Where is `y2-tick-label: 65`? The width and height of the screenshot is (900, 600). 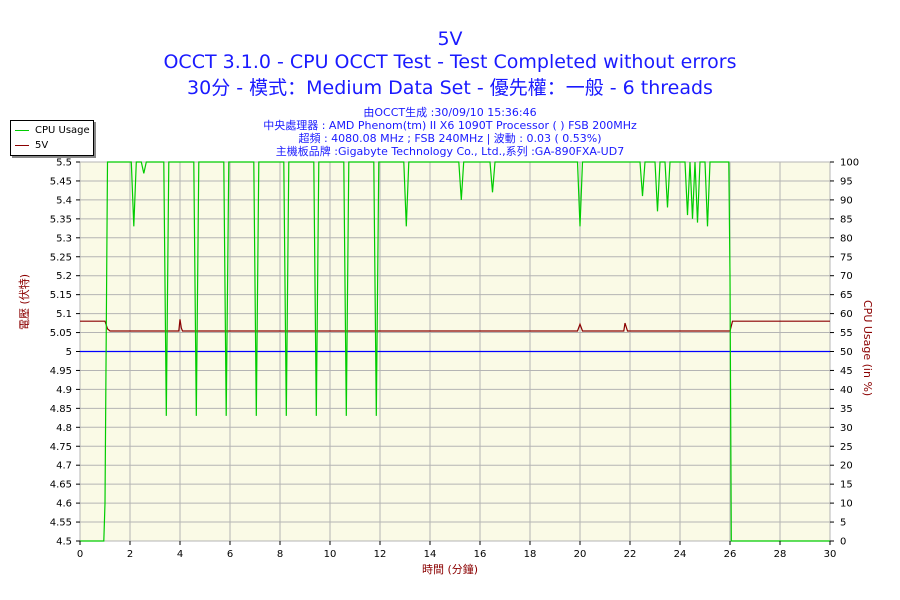
y2-tick-label: 65 is located at coordinates (846, 295).